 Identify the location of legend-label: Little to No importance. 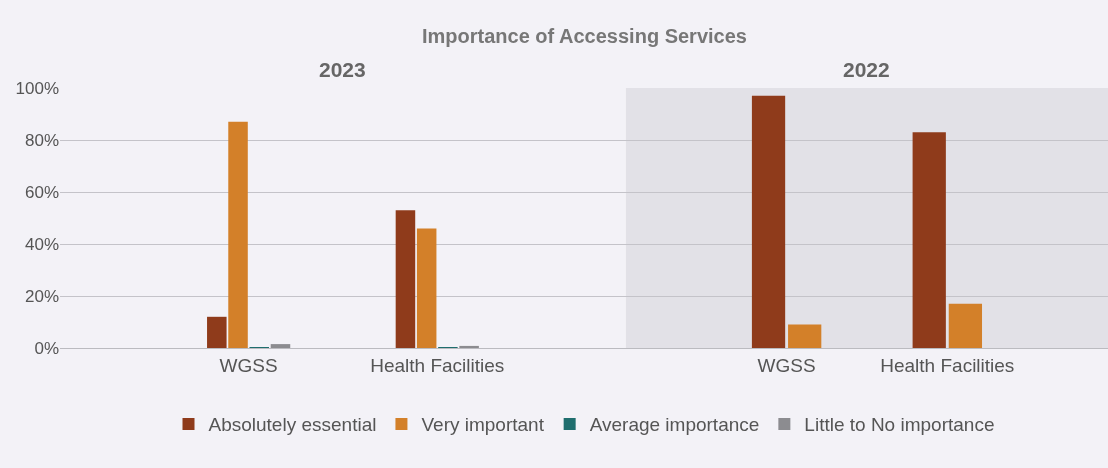
(899, 425).